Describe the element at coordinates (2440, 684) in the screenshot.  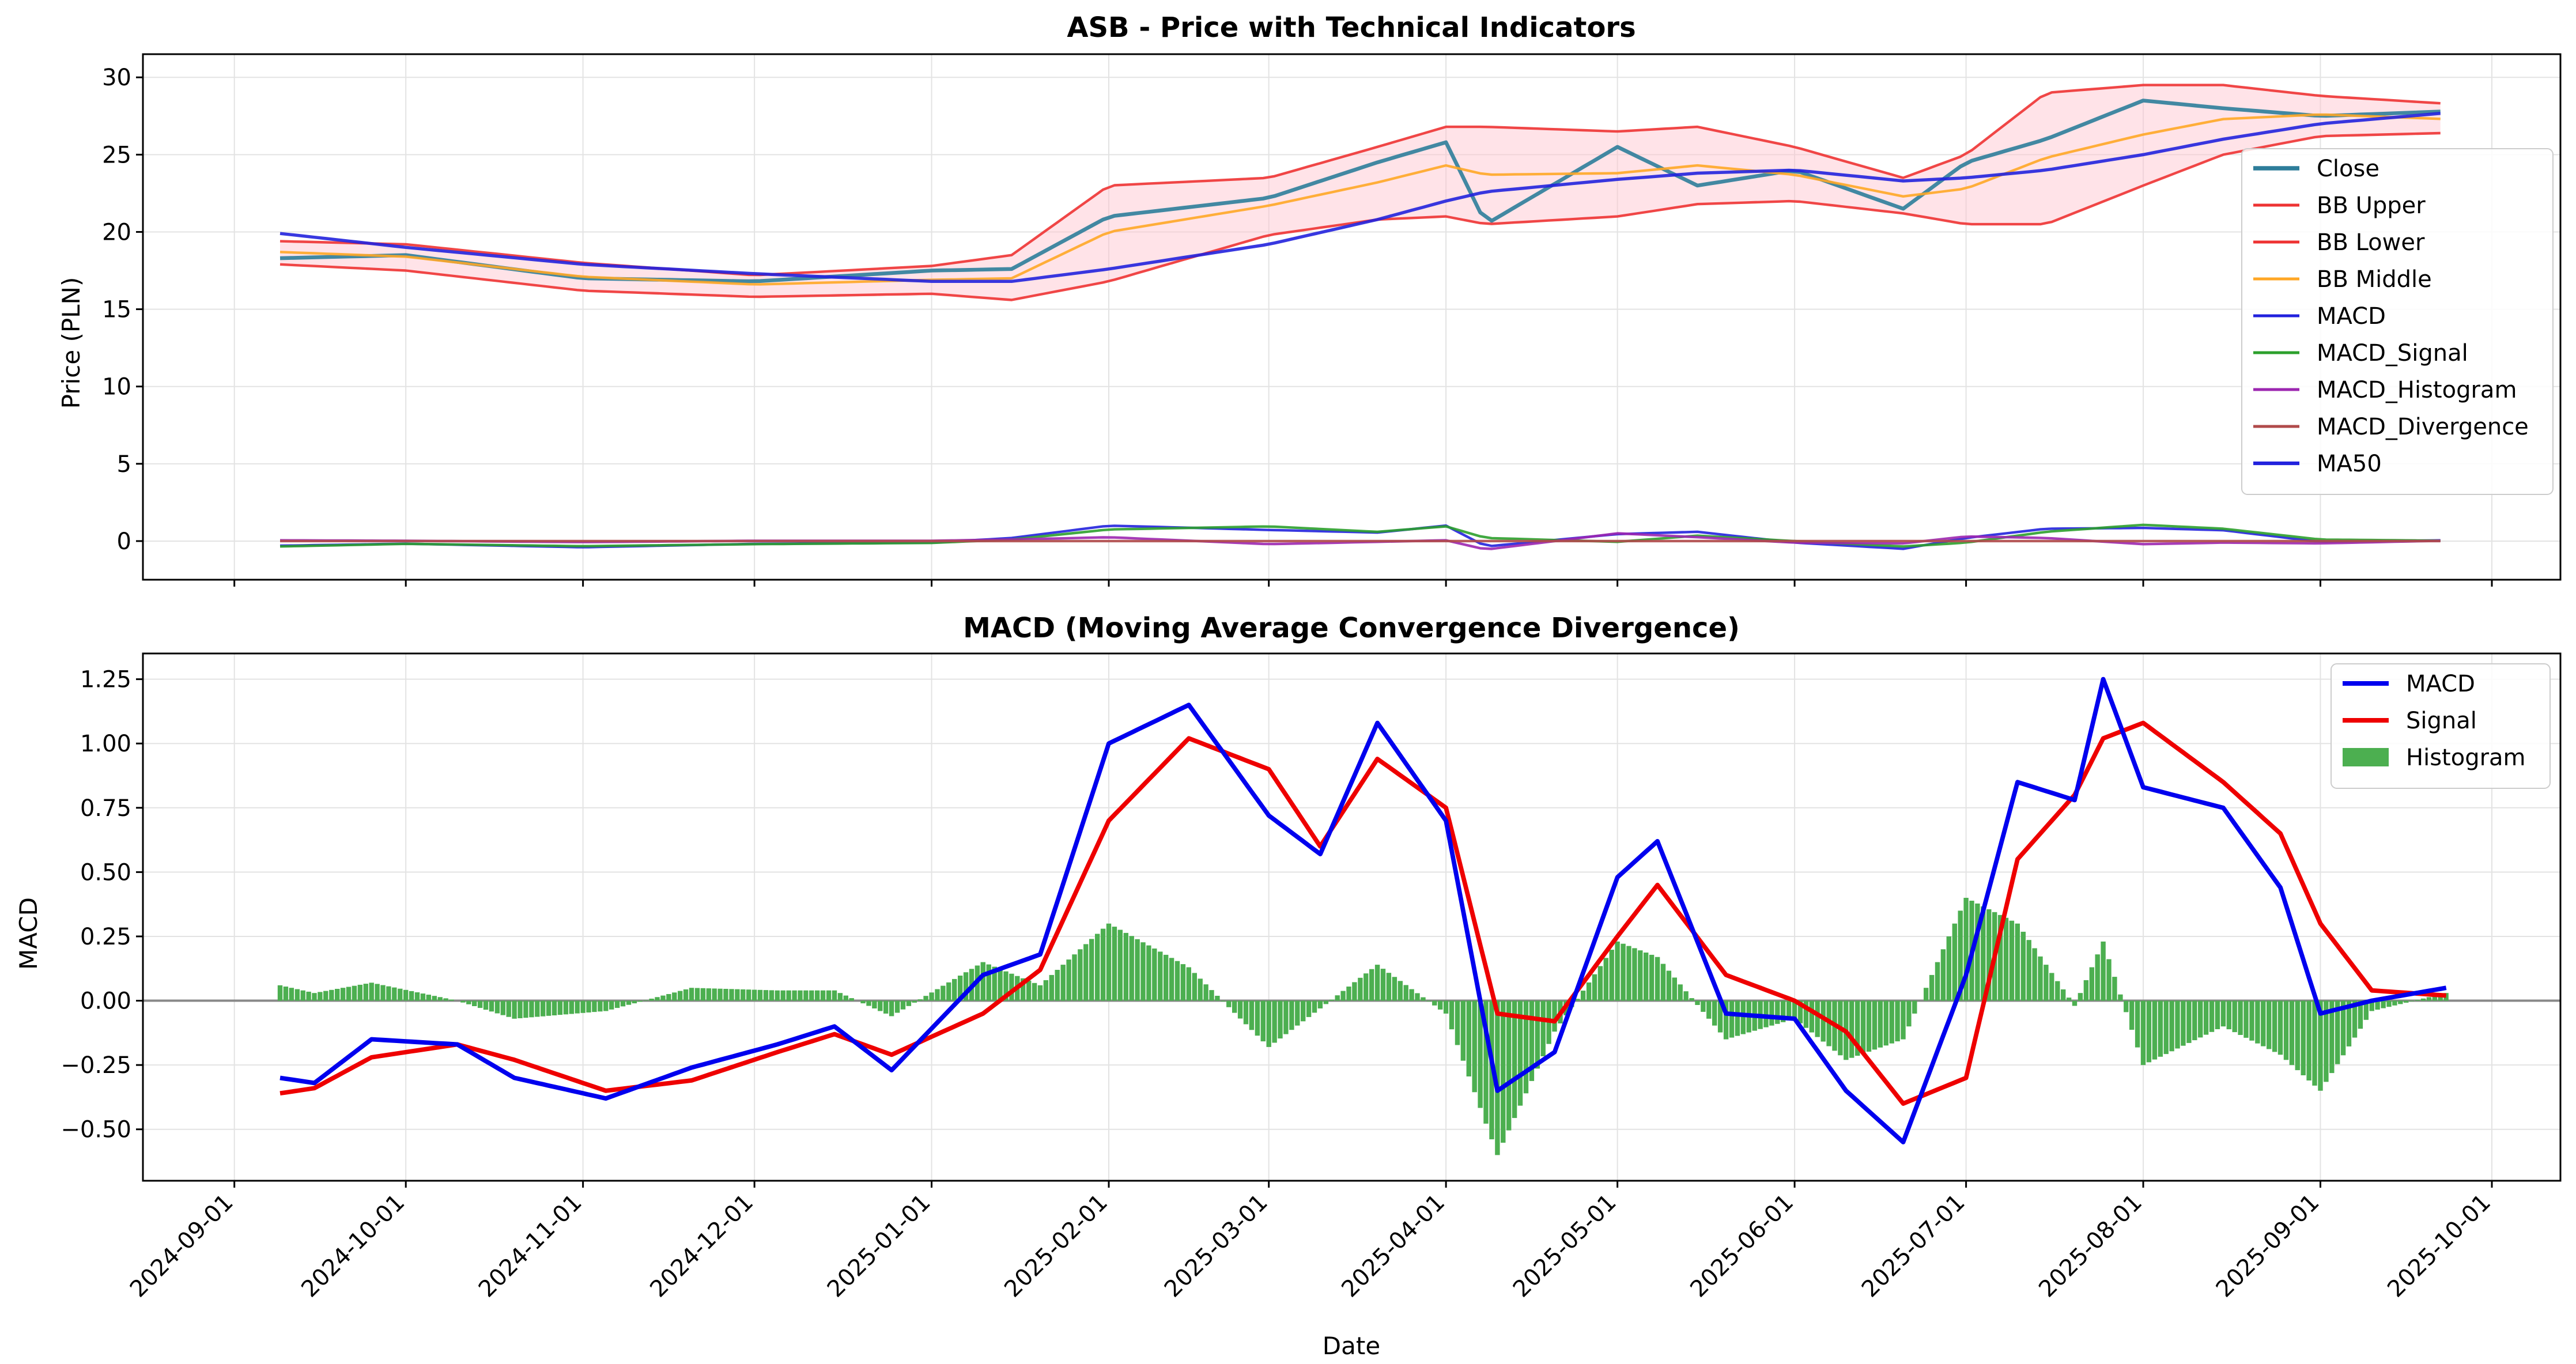
I see `legend-entry: MACD` at that location.